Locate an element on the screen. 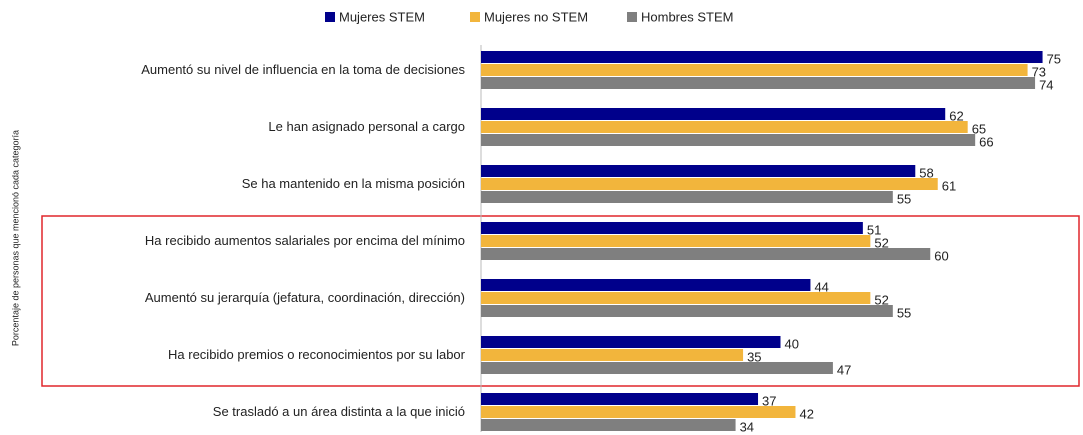 Image resolution: width=1083 pixels, height=435 pixels. data-label: 40 is located at coordinates (792, 343).